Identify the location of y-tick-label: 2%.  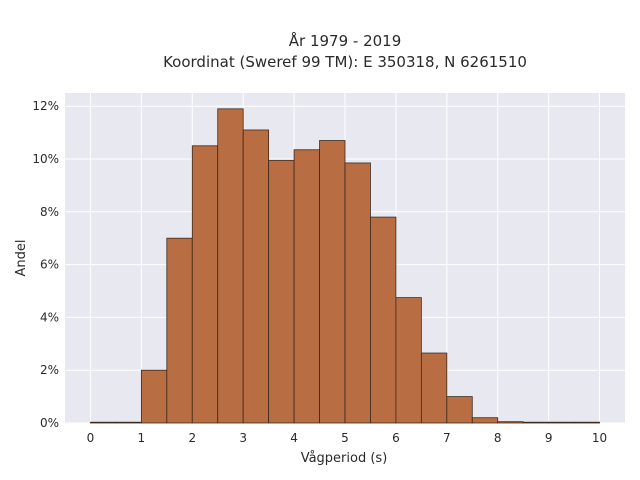
(49, 370).